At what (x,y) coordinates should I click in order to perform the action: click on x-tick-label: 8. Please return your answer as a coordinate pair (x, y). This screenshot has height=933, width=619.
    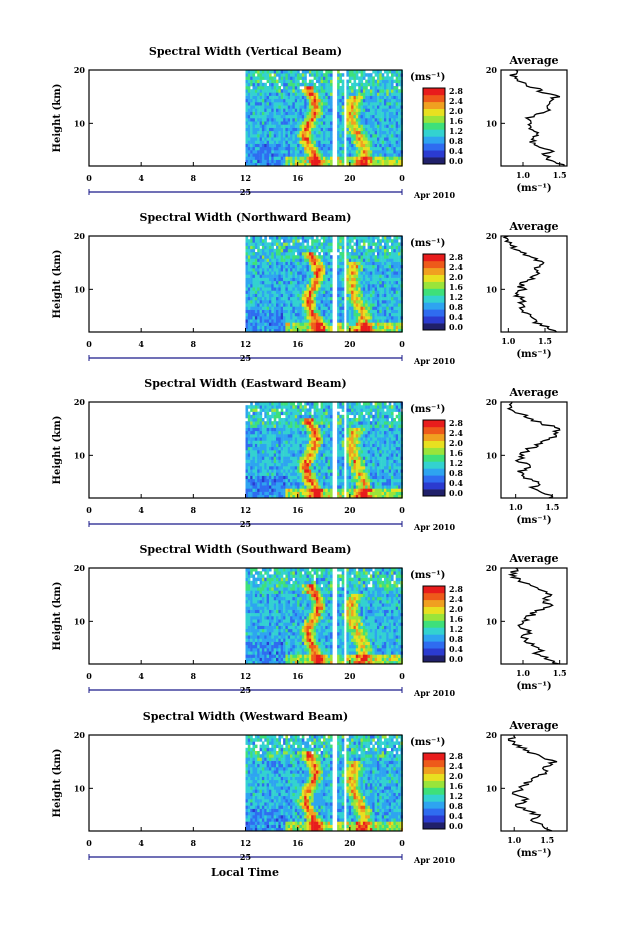
    Looking at the image, I should click on (194, 344).